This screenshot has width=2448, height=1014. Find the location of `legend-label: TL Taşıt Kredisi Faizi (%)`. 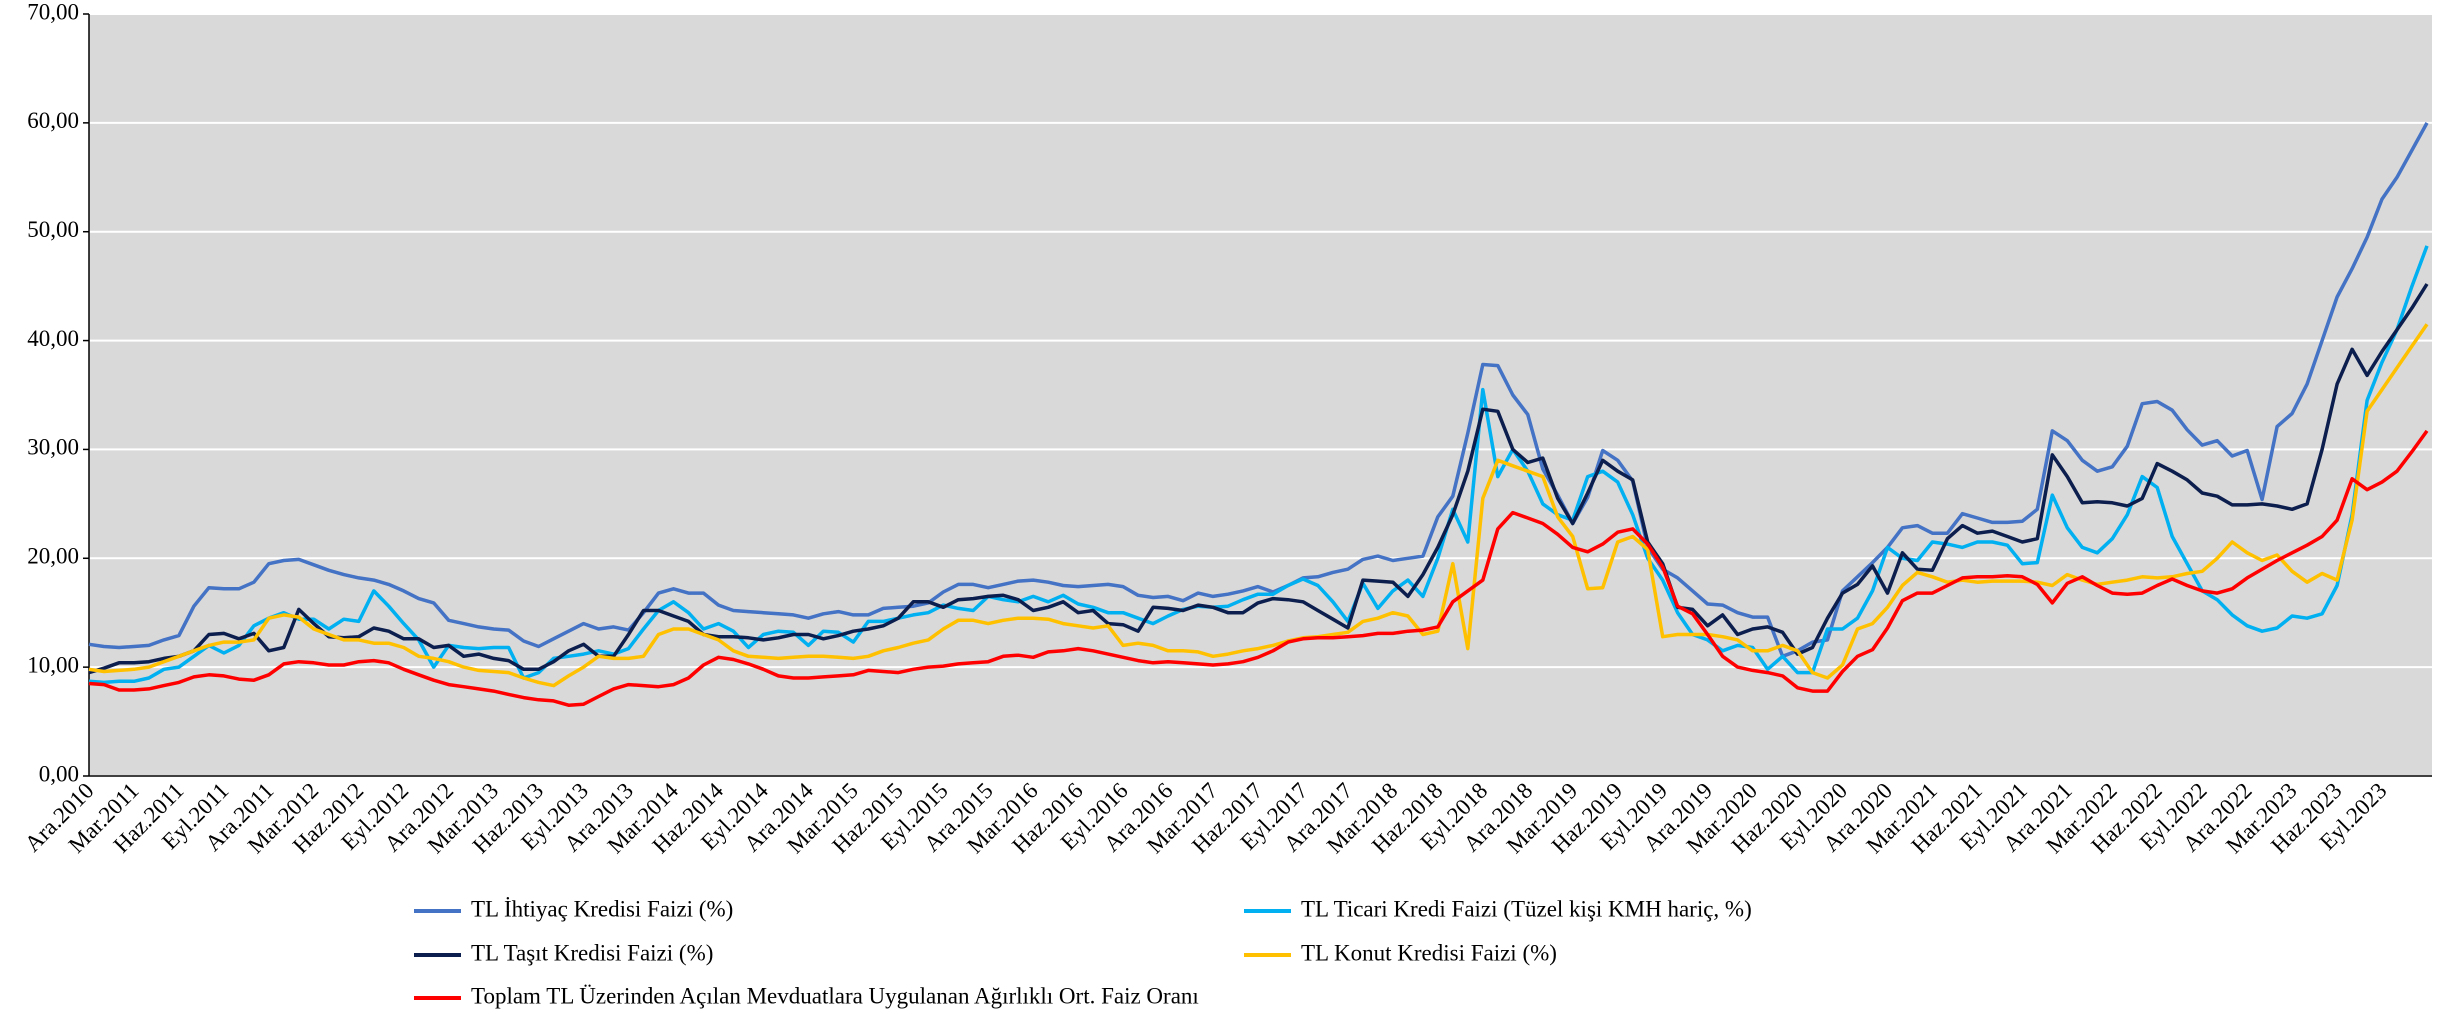

legend-label: TL Taşıt Kredisi Faizi (%) is located at coordinates (592, 952).